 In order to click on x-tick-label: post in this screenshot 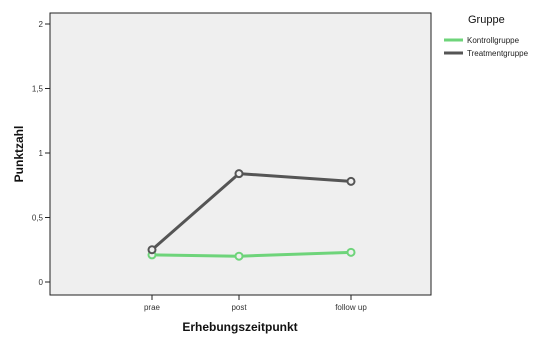, I will do `click(239, 307)`.